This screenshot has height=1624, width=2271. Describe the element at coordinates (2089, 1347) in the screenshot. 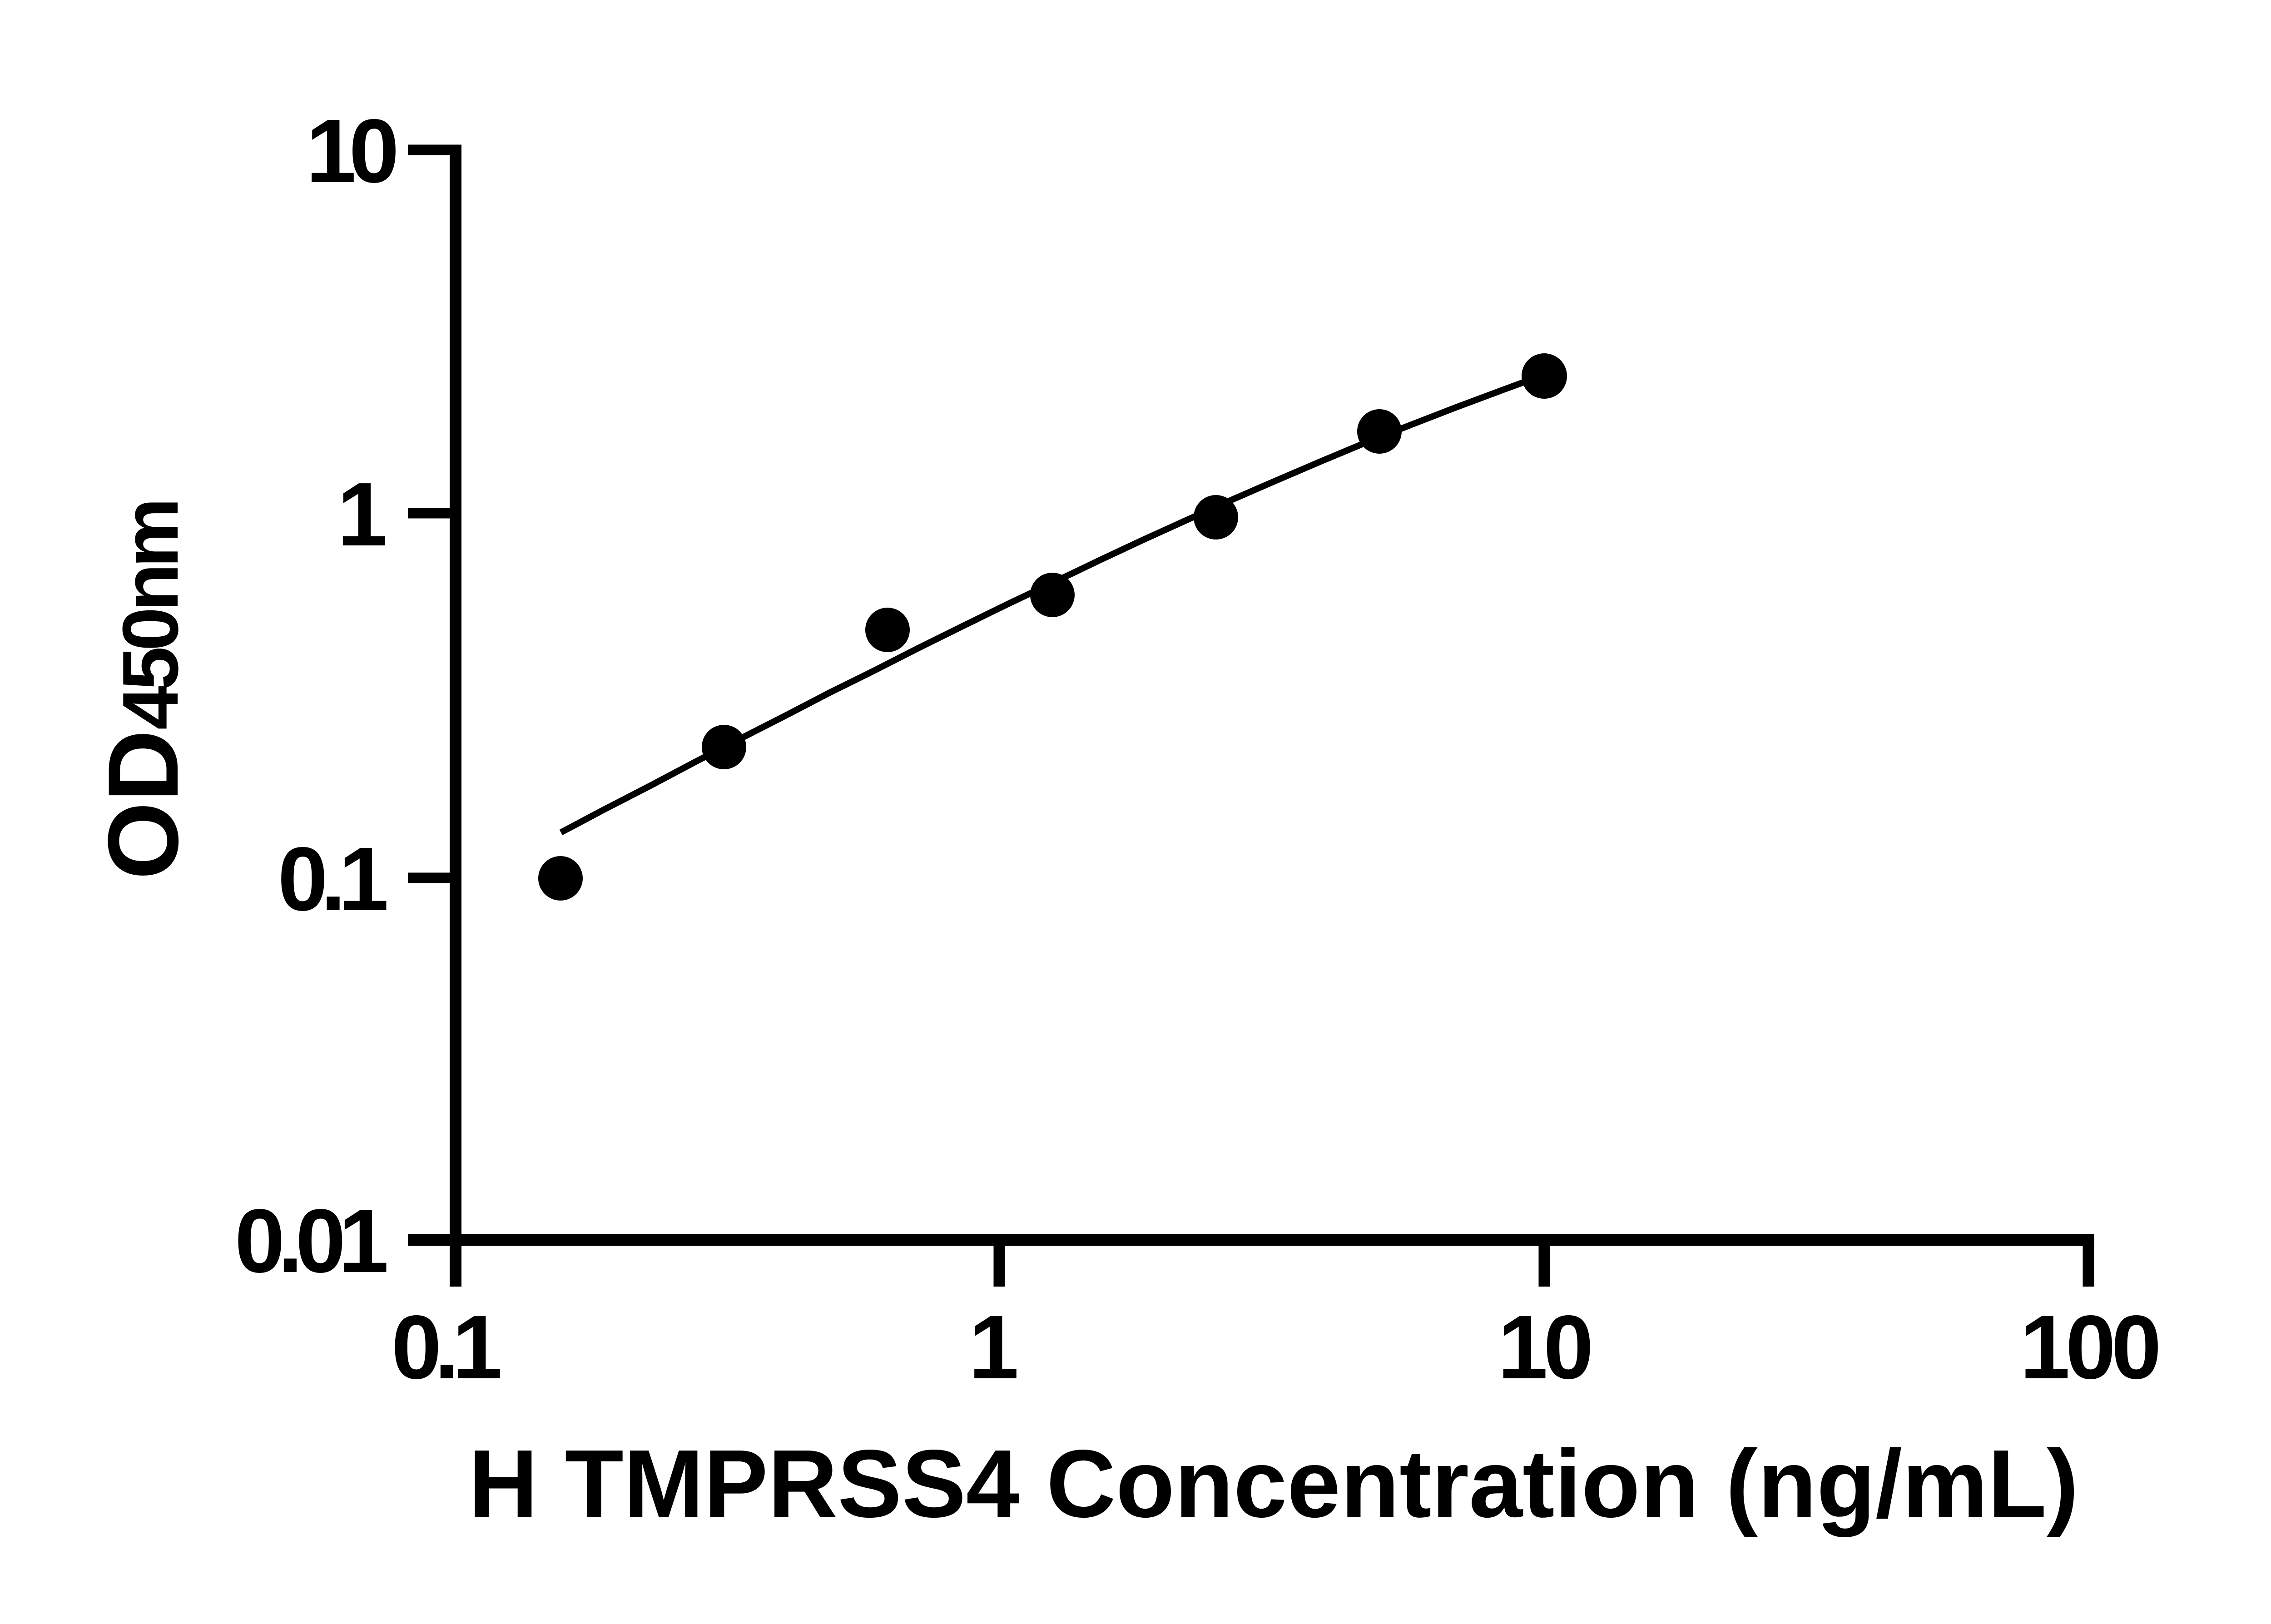

I see `svg-text: 100` at that location.